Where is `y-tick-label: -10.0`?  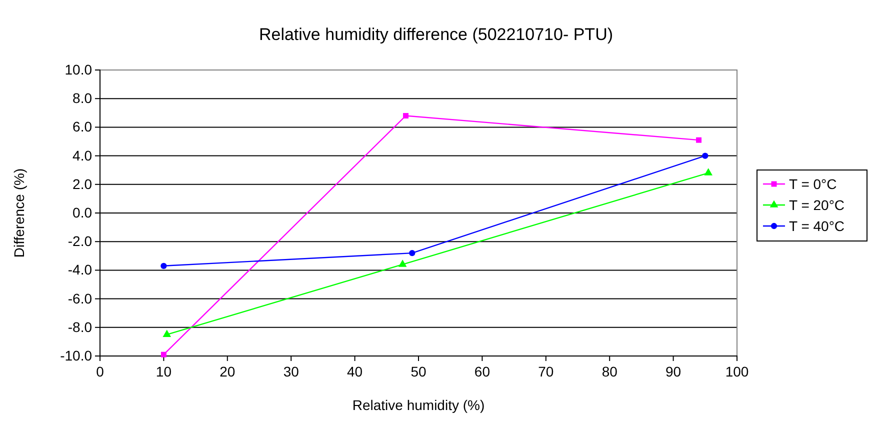 y-tick-label: -10.0 is located at coordinates (76, 355).